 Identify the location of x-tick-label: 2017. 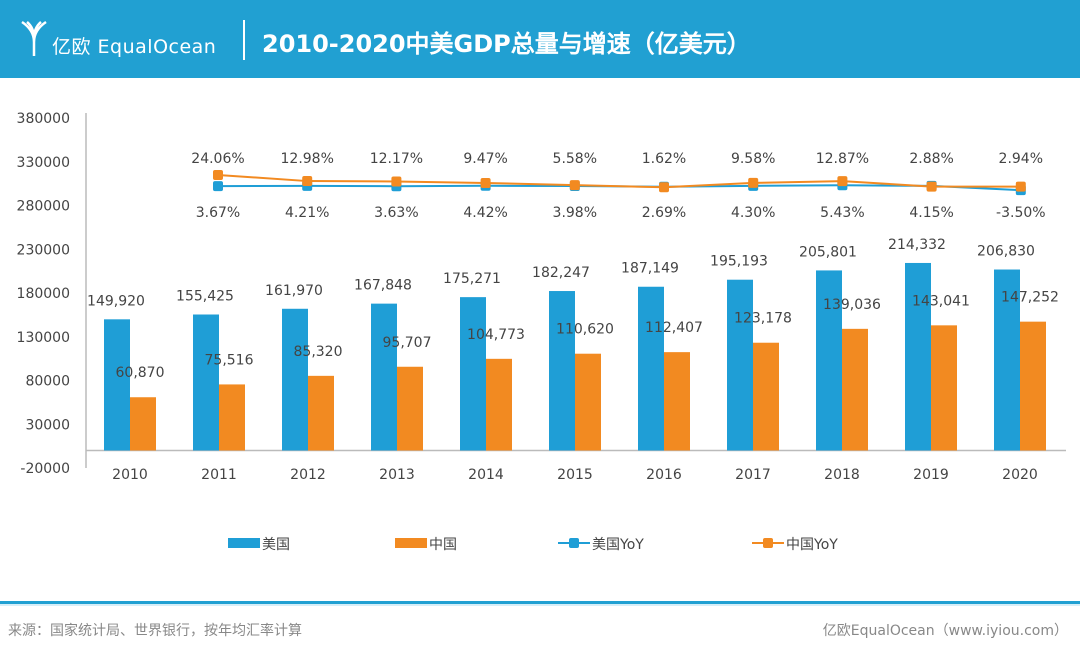
(753, 475).